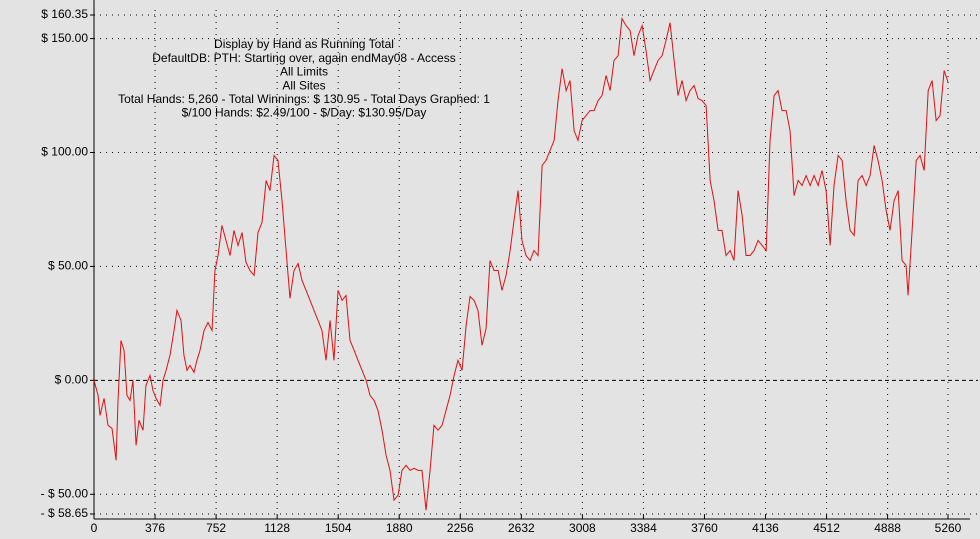 The image size is (980, 539). What do you see at coordinates (338, 528) in the screenshot?
I see `x-tick-label: 1504` at bounding box center [338, 528].